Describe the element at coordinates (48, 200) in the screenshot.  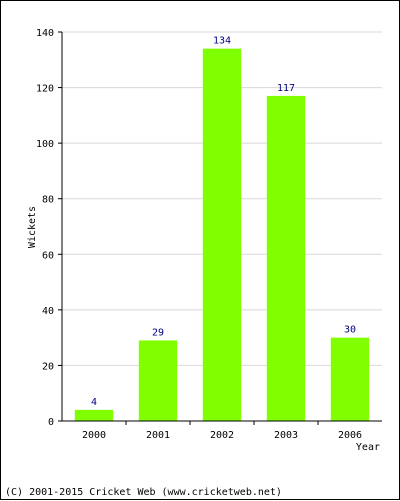
I see `y-tick-label: 80` at that location.